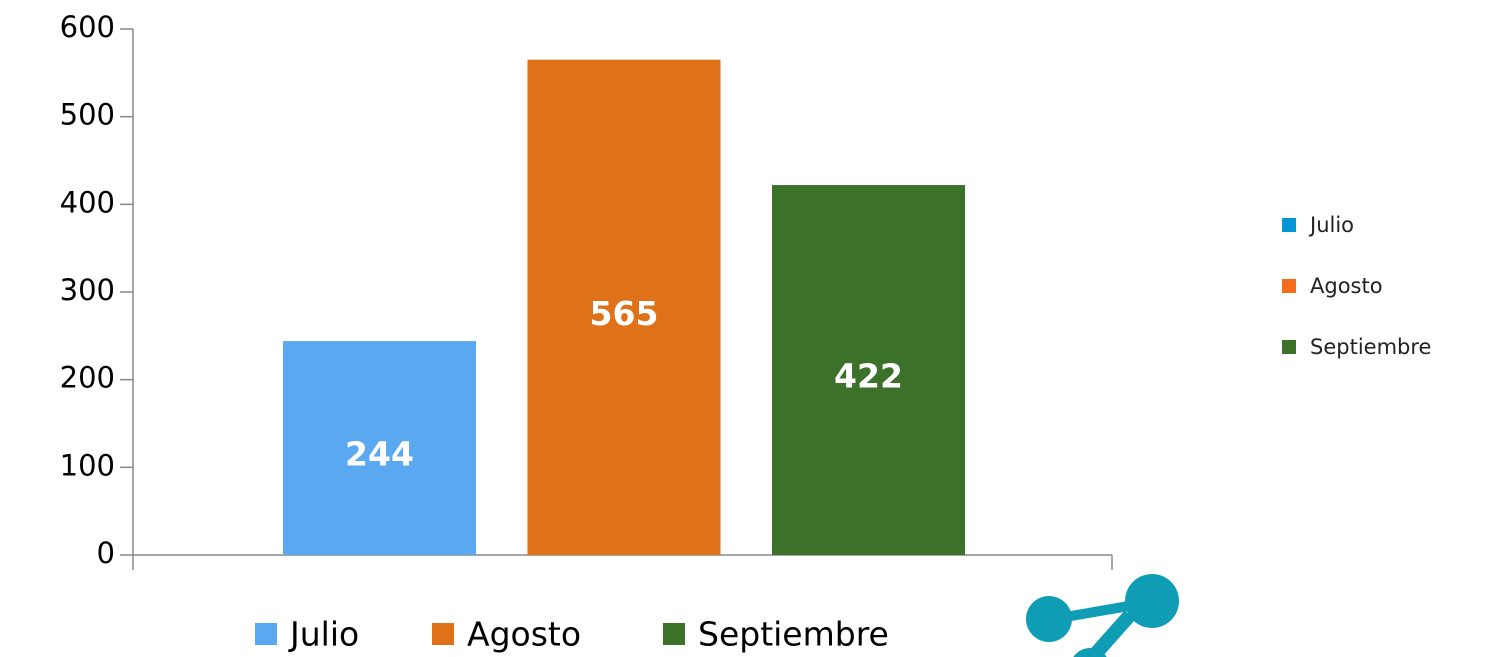 Image resolution: width=1512 pixels, height=657 pixels. What do you see at coordinates (868, 376) in the screenshot?
I see `value-label: 422` at bounding box center [868, 376].